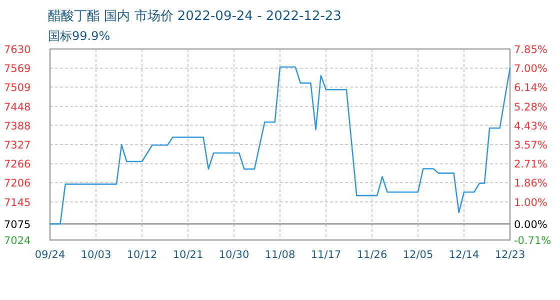  Describe the element at coordinates (531, 184) in the screenshot. I see `y2-tick-label: 1.86%` at that location.